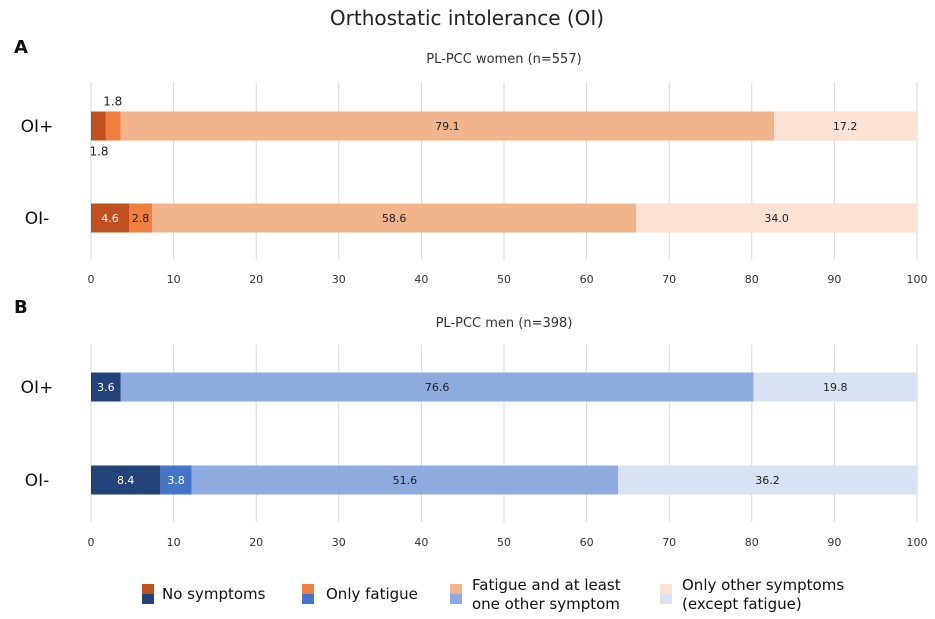 The image size is (935, 619). I want to click on panel-b-bar-oi-plus-no-symptoms-label: 3.6, so click(106, 387).